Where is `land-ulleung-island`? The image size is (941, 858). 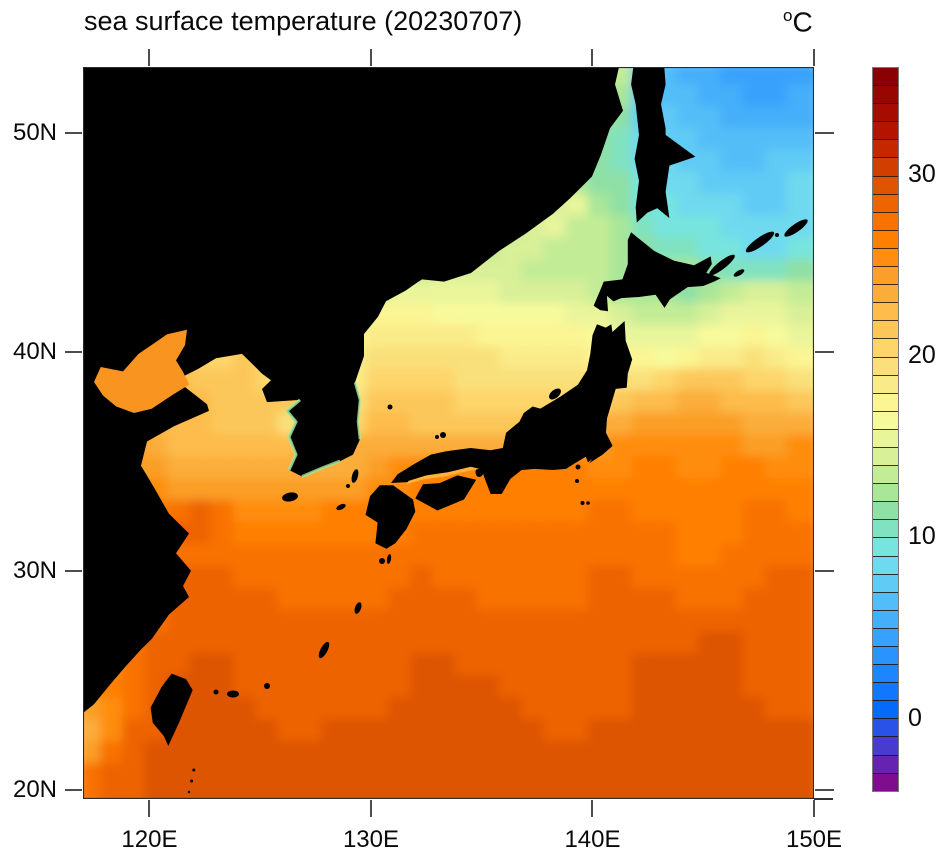 land-ulleung-island is located at coordinates (390, 407).